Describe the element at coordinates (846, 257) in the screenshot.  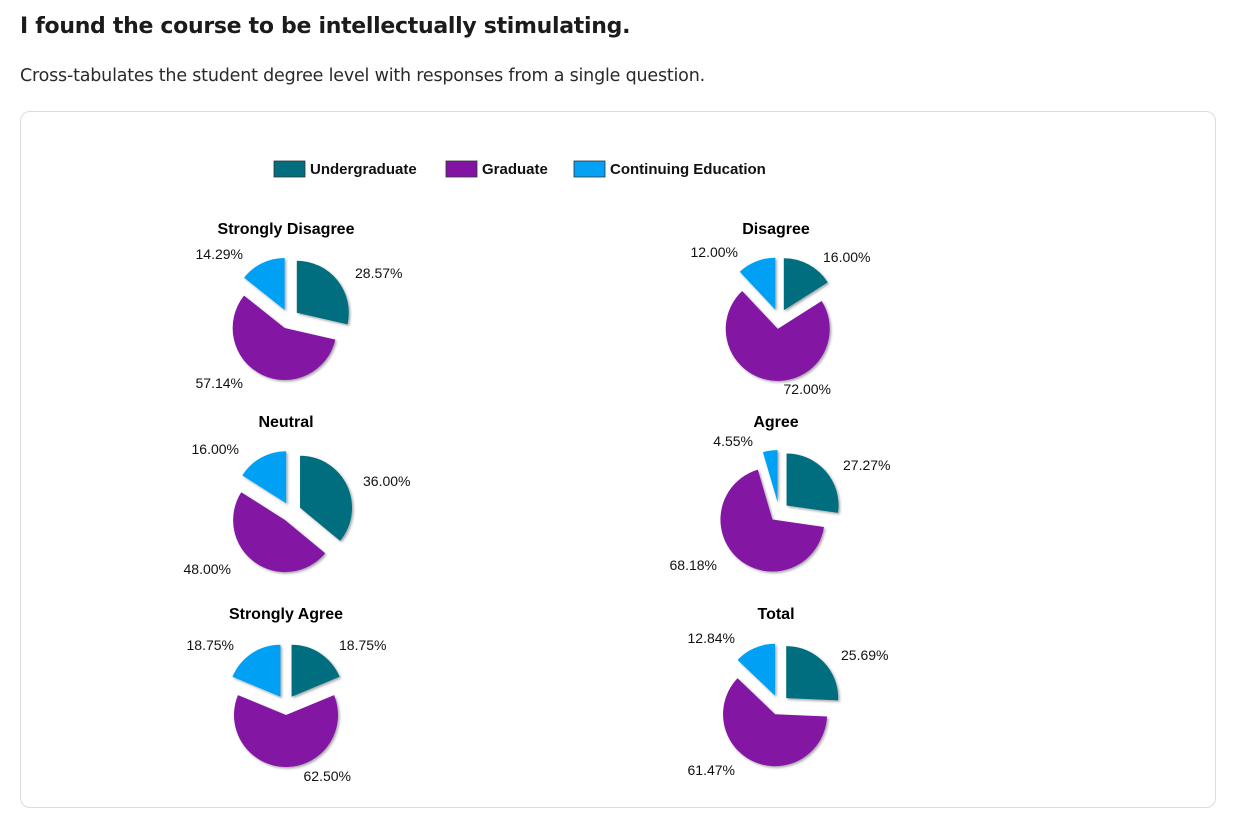
I see `pie-label-disagree-undergraduate: 16.00%` at that location.